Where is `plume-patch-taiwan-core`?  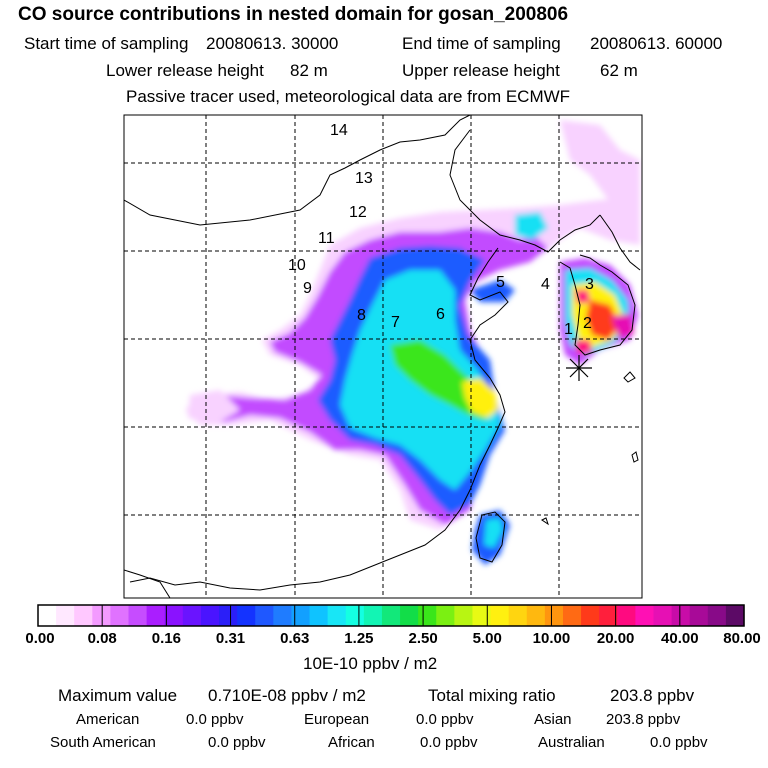
plume-patch-taiwan-core is located at coordinates (493, 533).